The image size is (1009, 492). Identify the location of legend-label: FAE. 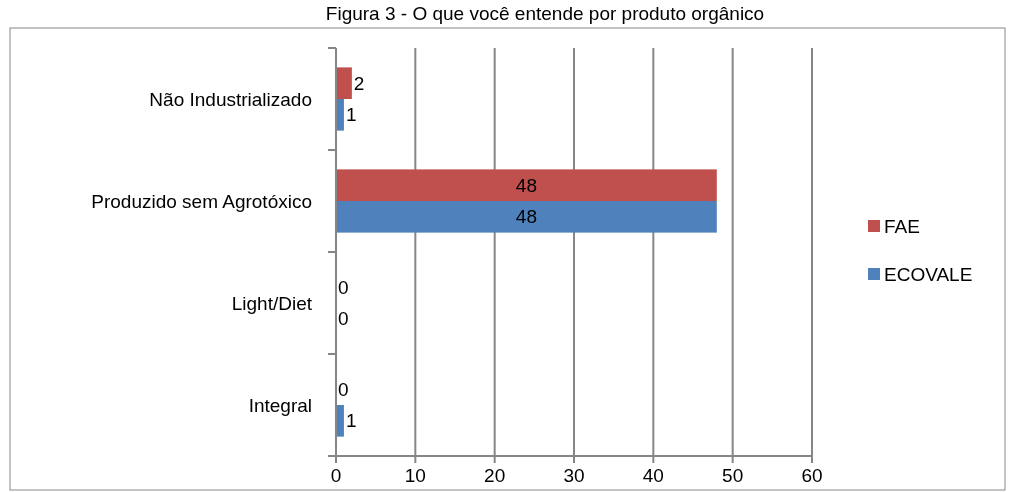
(902, 226).